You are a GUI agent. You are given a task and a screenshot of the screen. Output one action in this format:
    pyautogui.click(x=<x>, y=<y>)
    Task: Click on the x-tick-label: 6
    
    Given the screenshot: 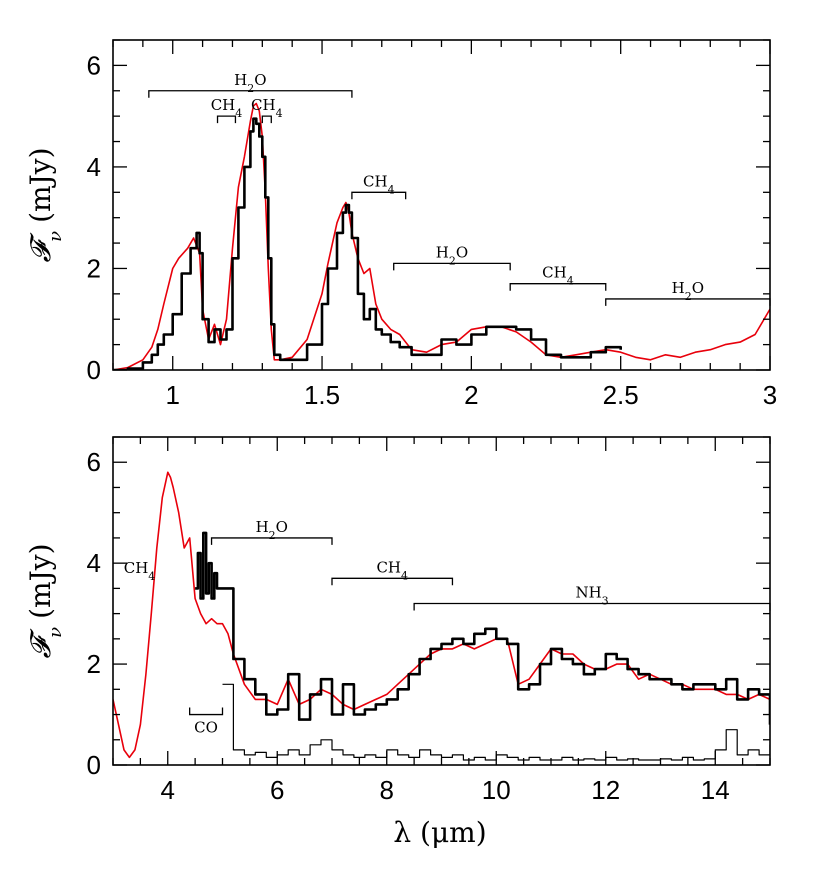 What is the action you would take?
    pyautogui.click(x=277, y=790)
    